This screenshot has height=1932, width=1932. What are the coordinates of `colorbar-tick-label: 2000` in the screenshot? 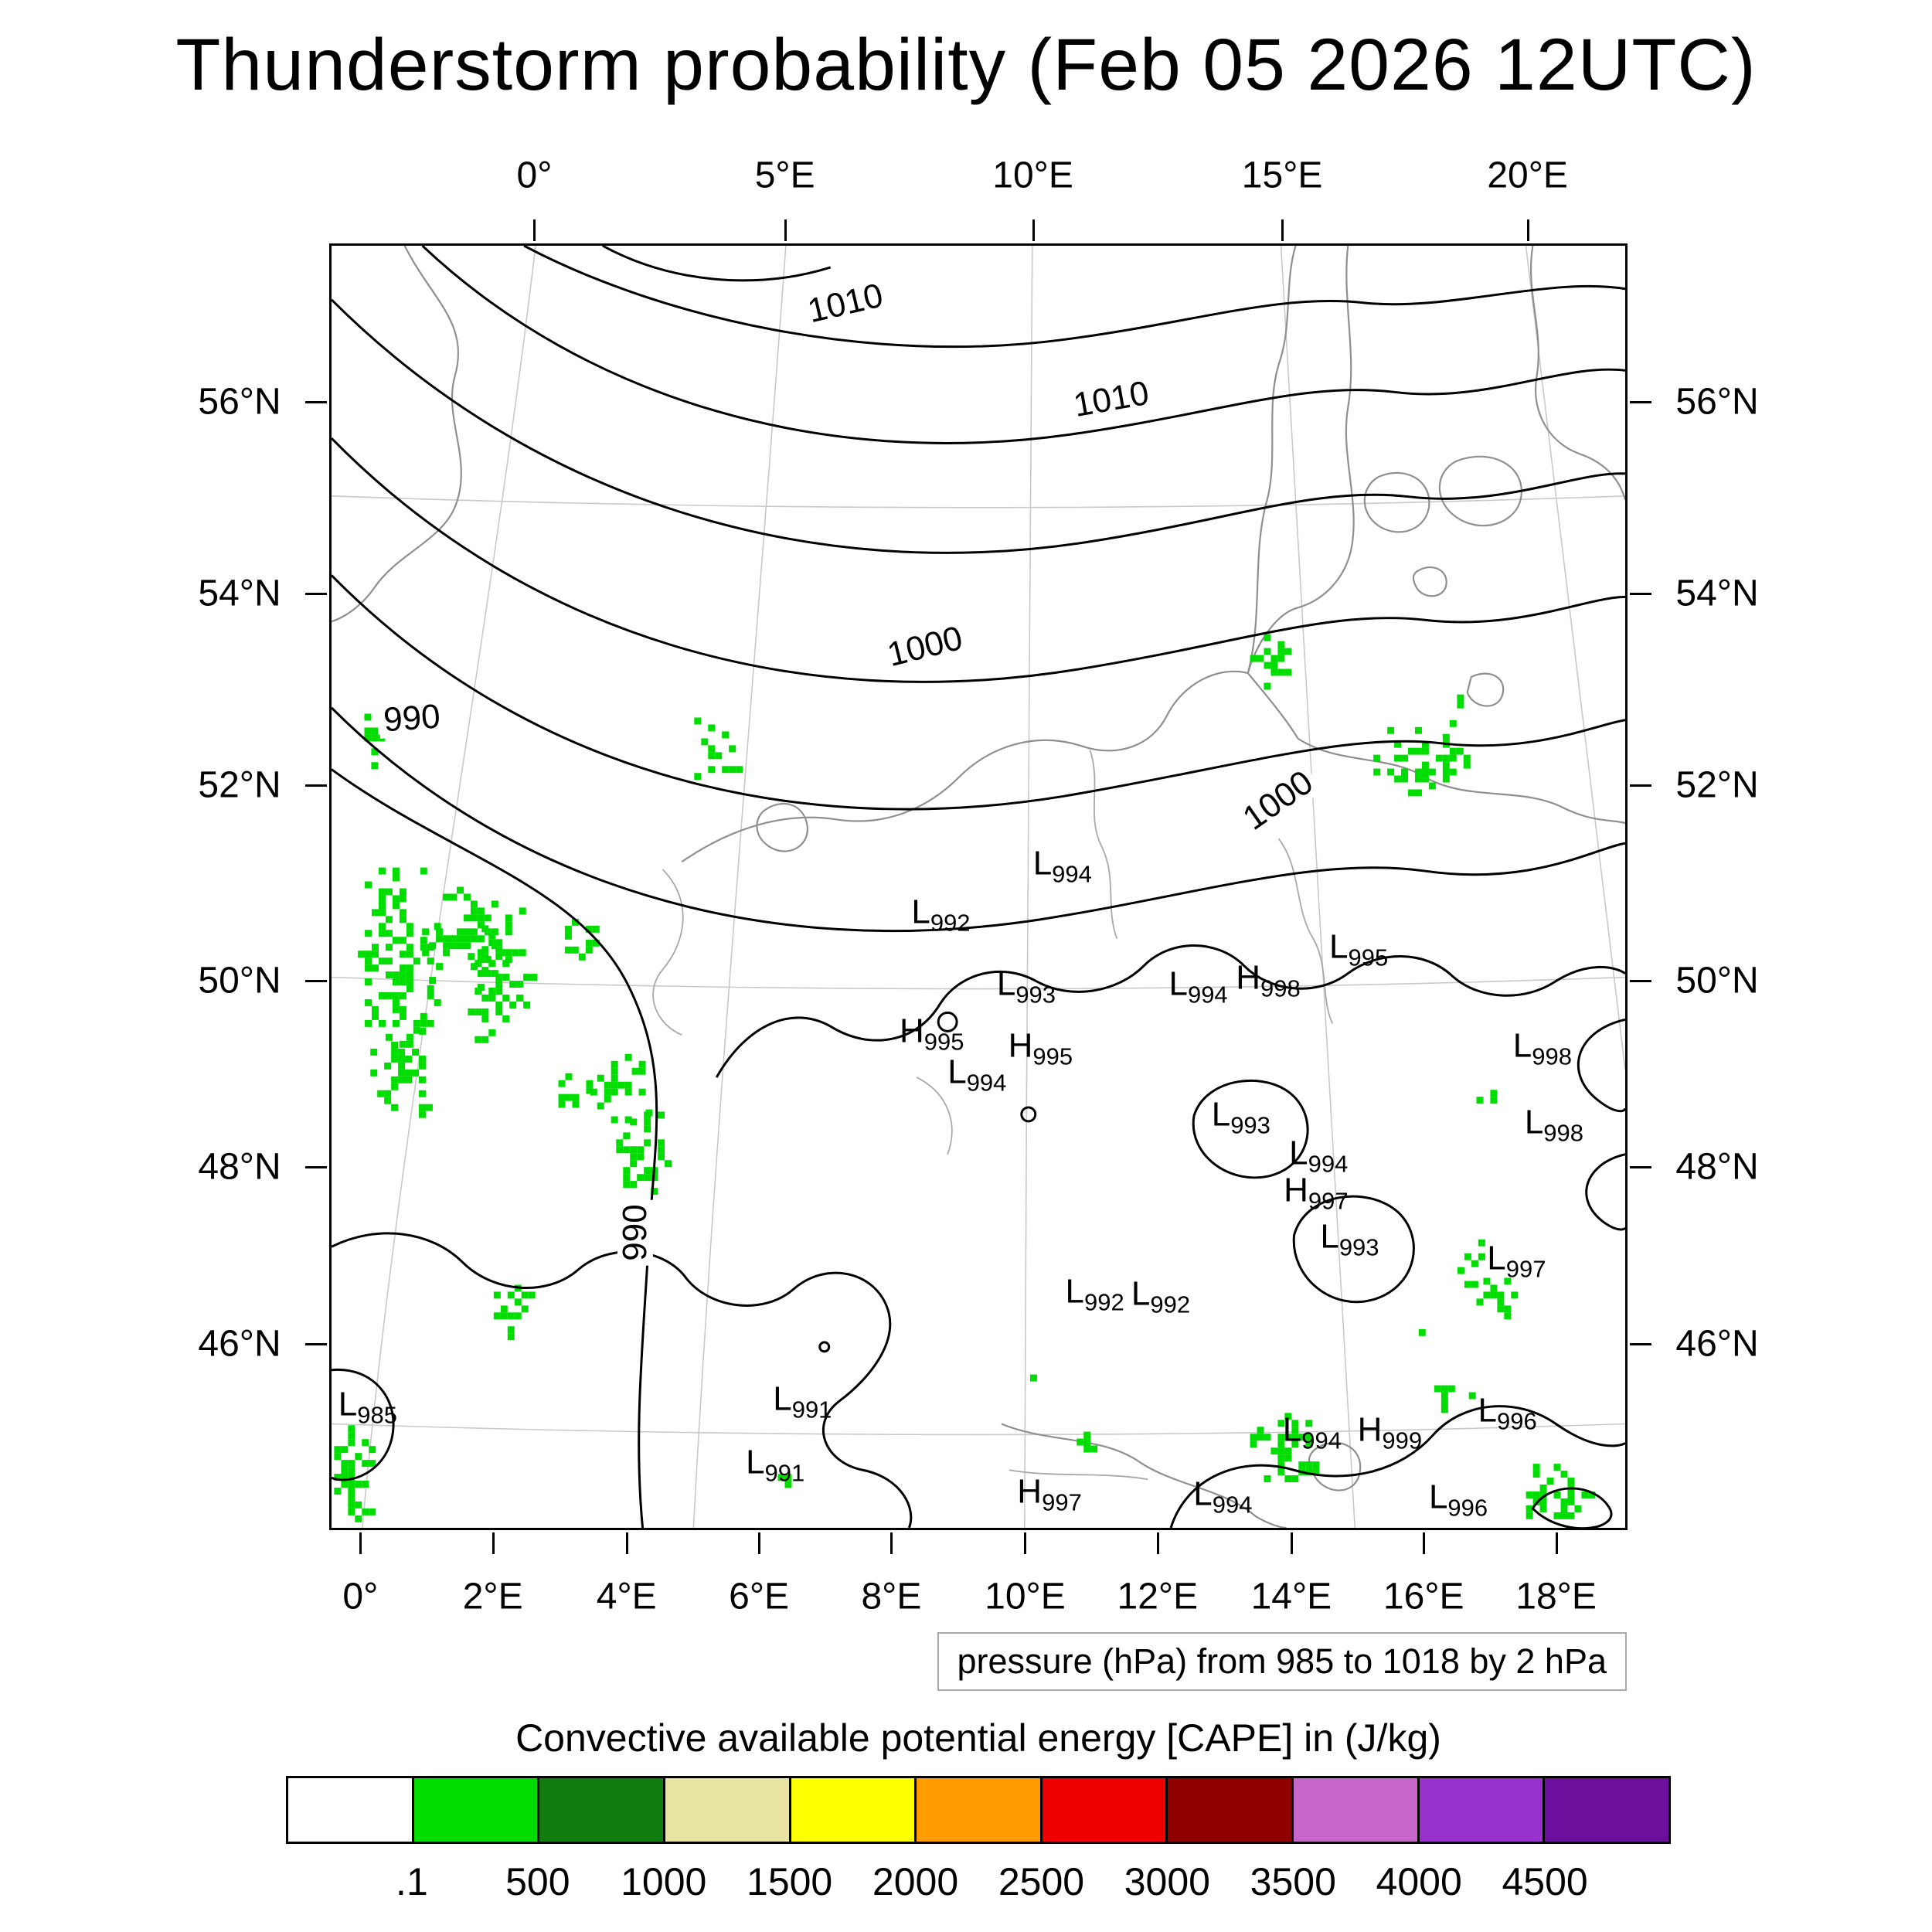 It's located at (915, 1882).